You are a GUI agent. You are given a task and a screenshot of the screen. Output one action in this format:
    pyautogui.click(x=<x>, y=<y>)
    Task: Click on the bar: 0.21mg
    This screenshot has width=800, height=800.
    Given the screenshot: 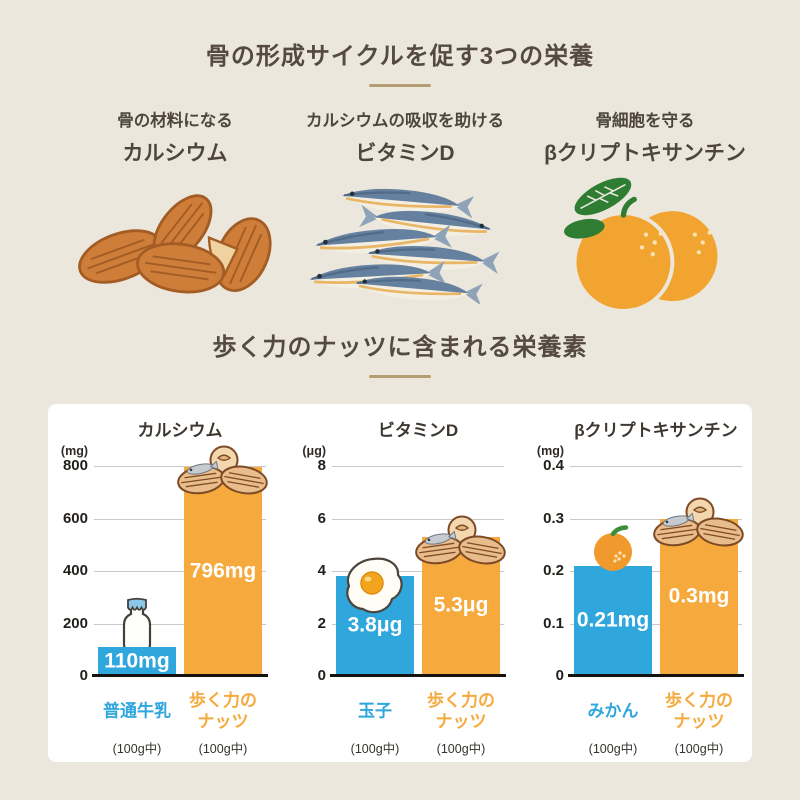 What is the action you would take?
    pyautogui.click(x=613, y=620)
    